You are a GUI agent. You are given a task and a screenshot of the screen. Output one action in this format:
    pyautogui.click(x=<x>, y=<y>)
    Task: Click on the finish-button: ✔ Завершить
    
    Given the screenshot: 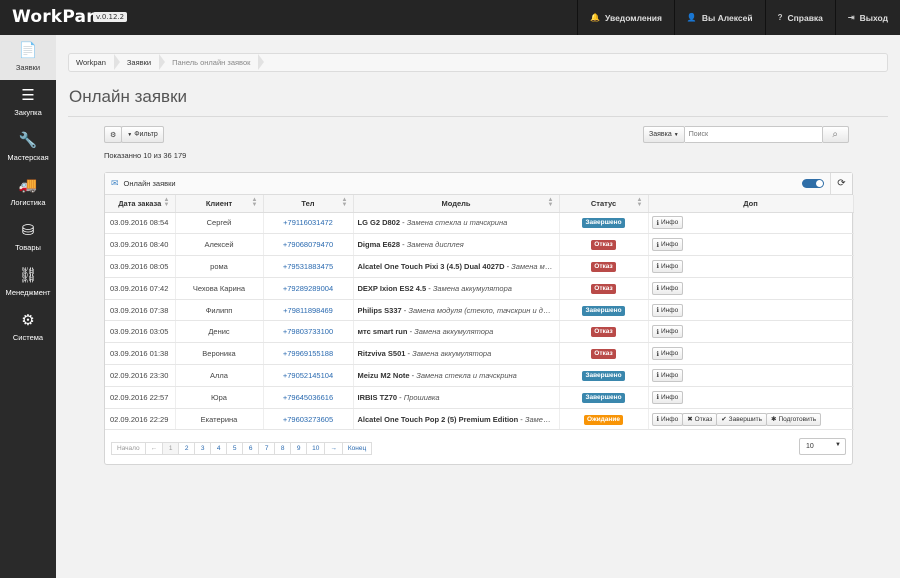 What is the action you would take?
    pyautogui.click(x=742, y=419)
    